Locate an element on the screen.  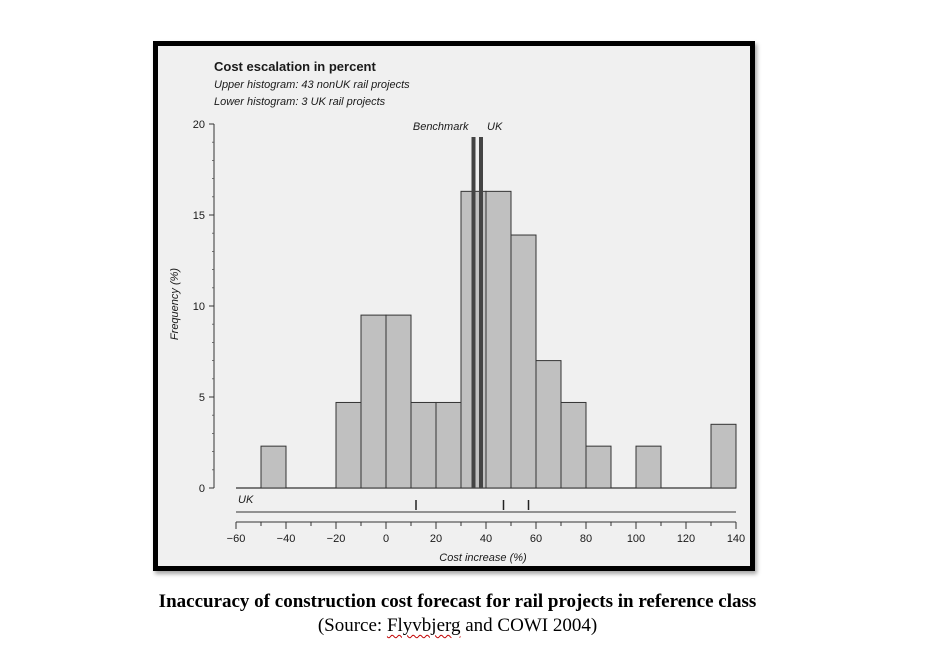
x-tick-label: 140 is located at coordinates (736, 539).